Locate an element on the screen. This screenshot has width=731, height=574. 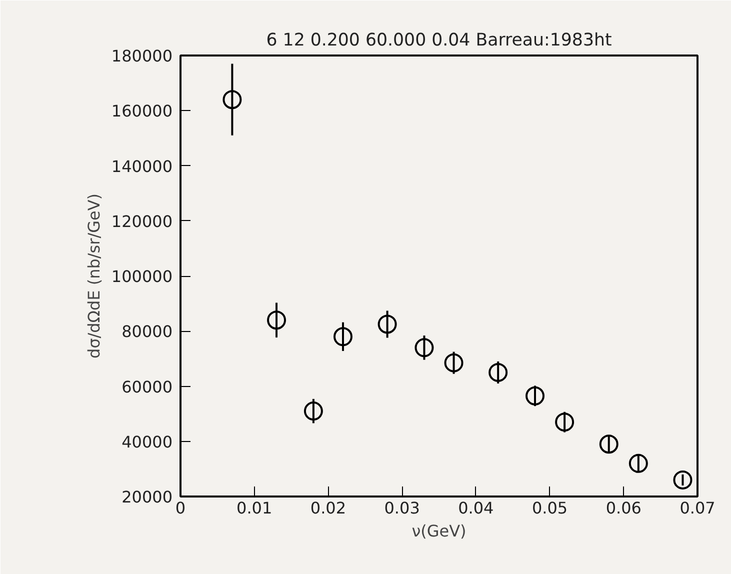
x-tick-label: 0.05 is located at coordinates (550, 508).